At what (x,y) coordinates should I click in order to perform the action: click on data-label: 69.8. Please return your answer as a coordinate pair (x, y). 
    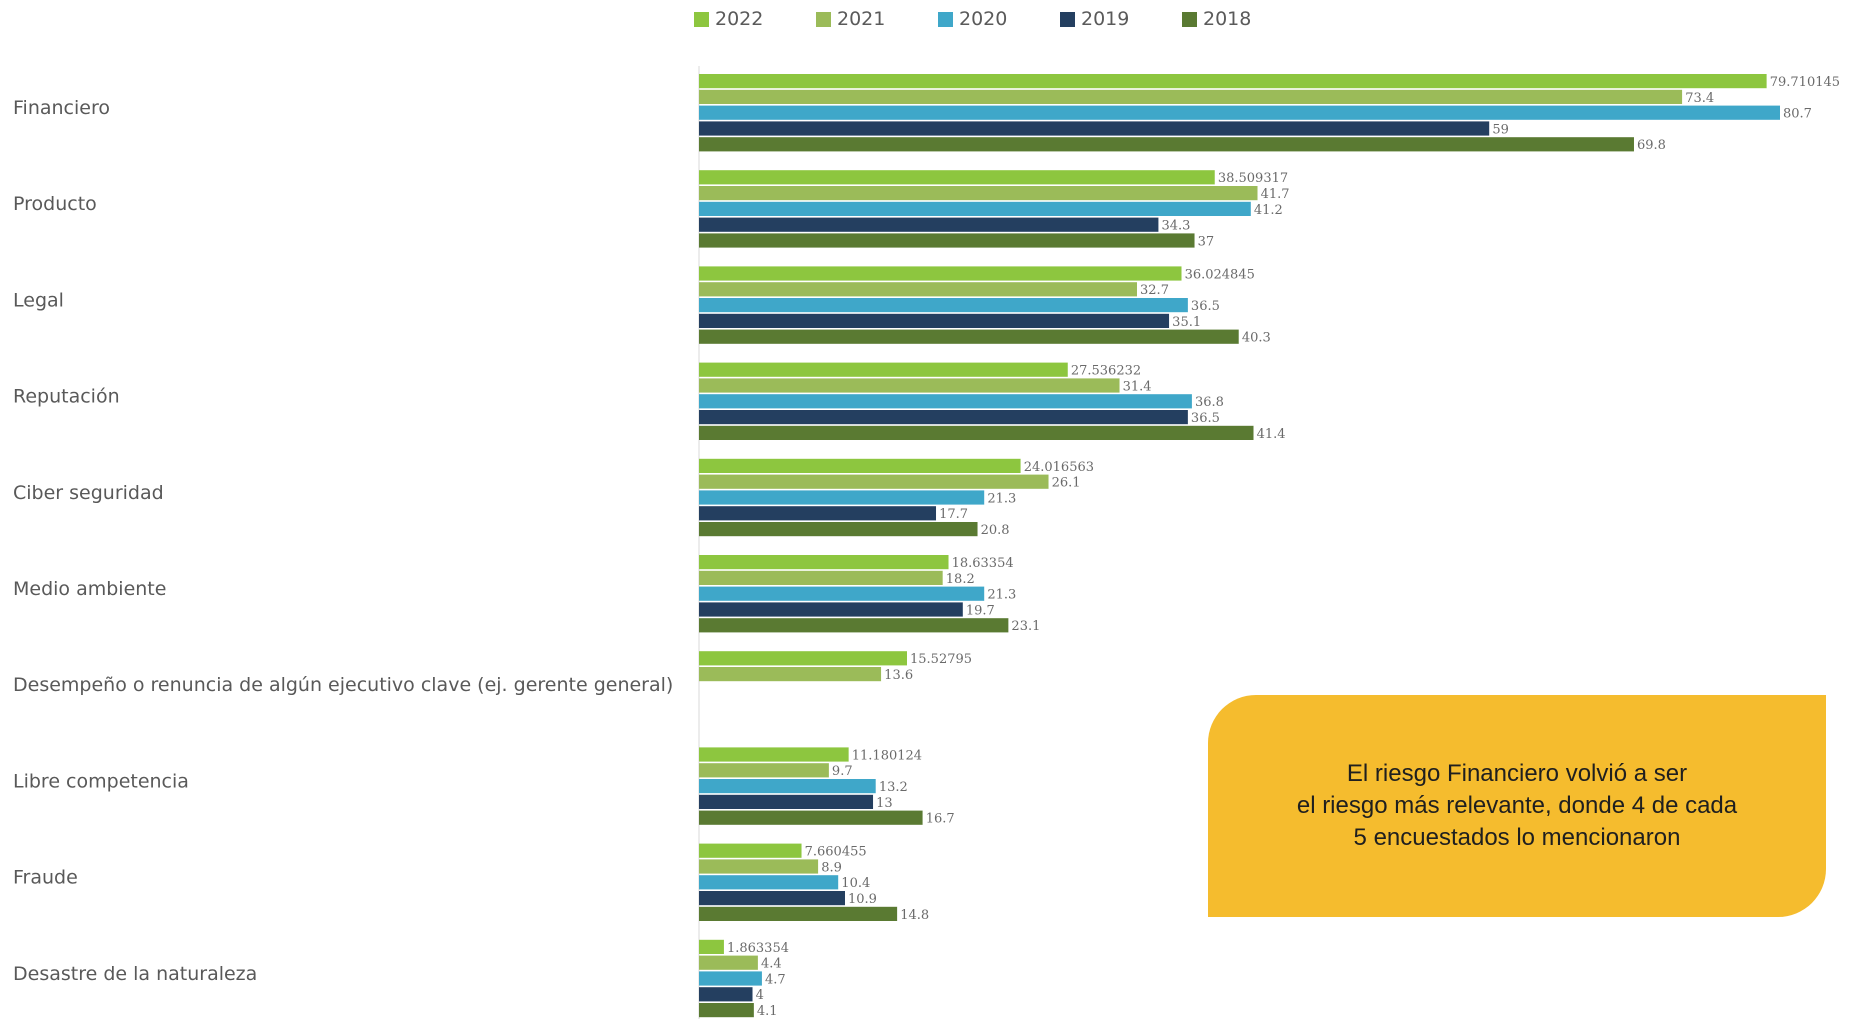
    Looking at the image, I should click on (1651, 145).